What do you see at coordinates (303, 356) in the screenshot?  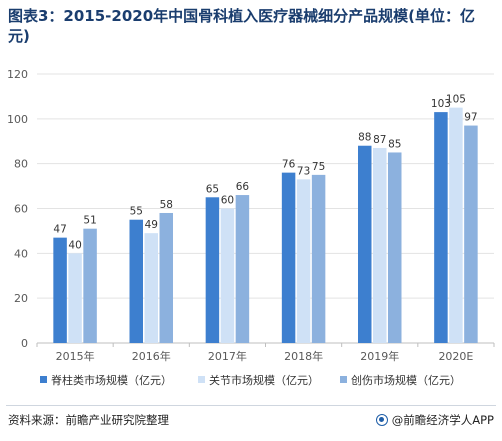 I see `x-tick-label: 2018年` at bounding box center [303, 356].